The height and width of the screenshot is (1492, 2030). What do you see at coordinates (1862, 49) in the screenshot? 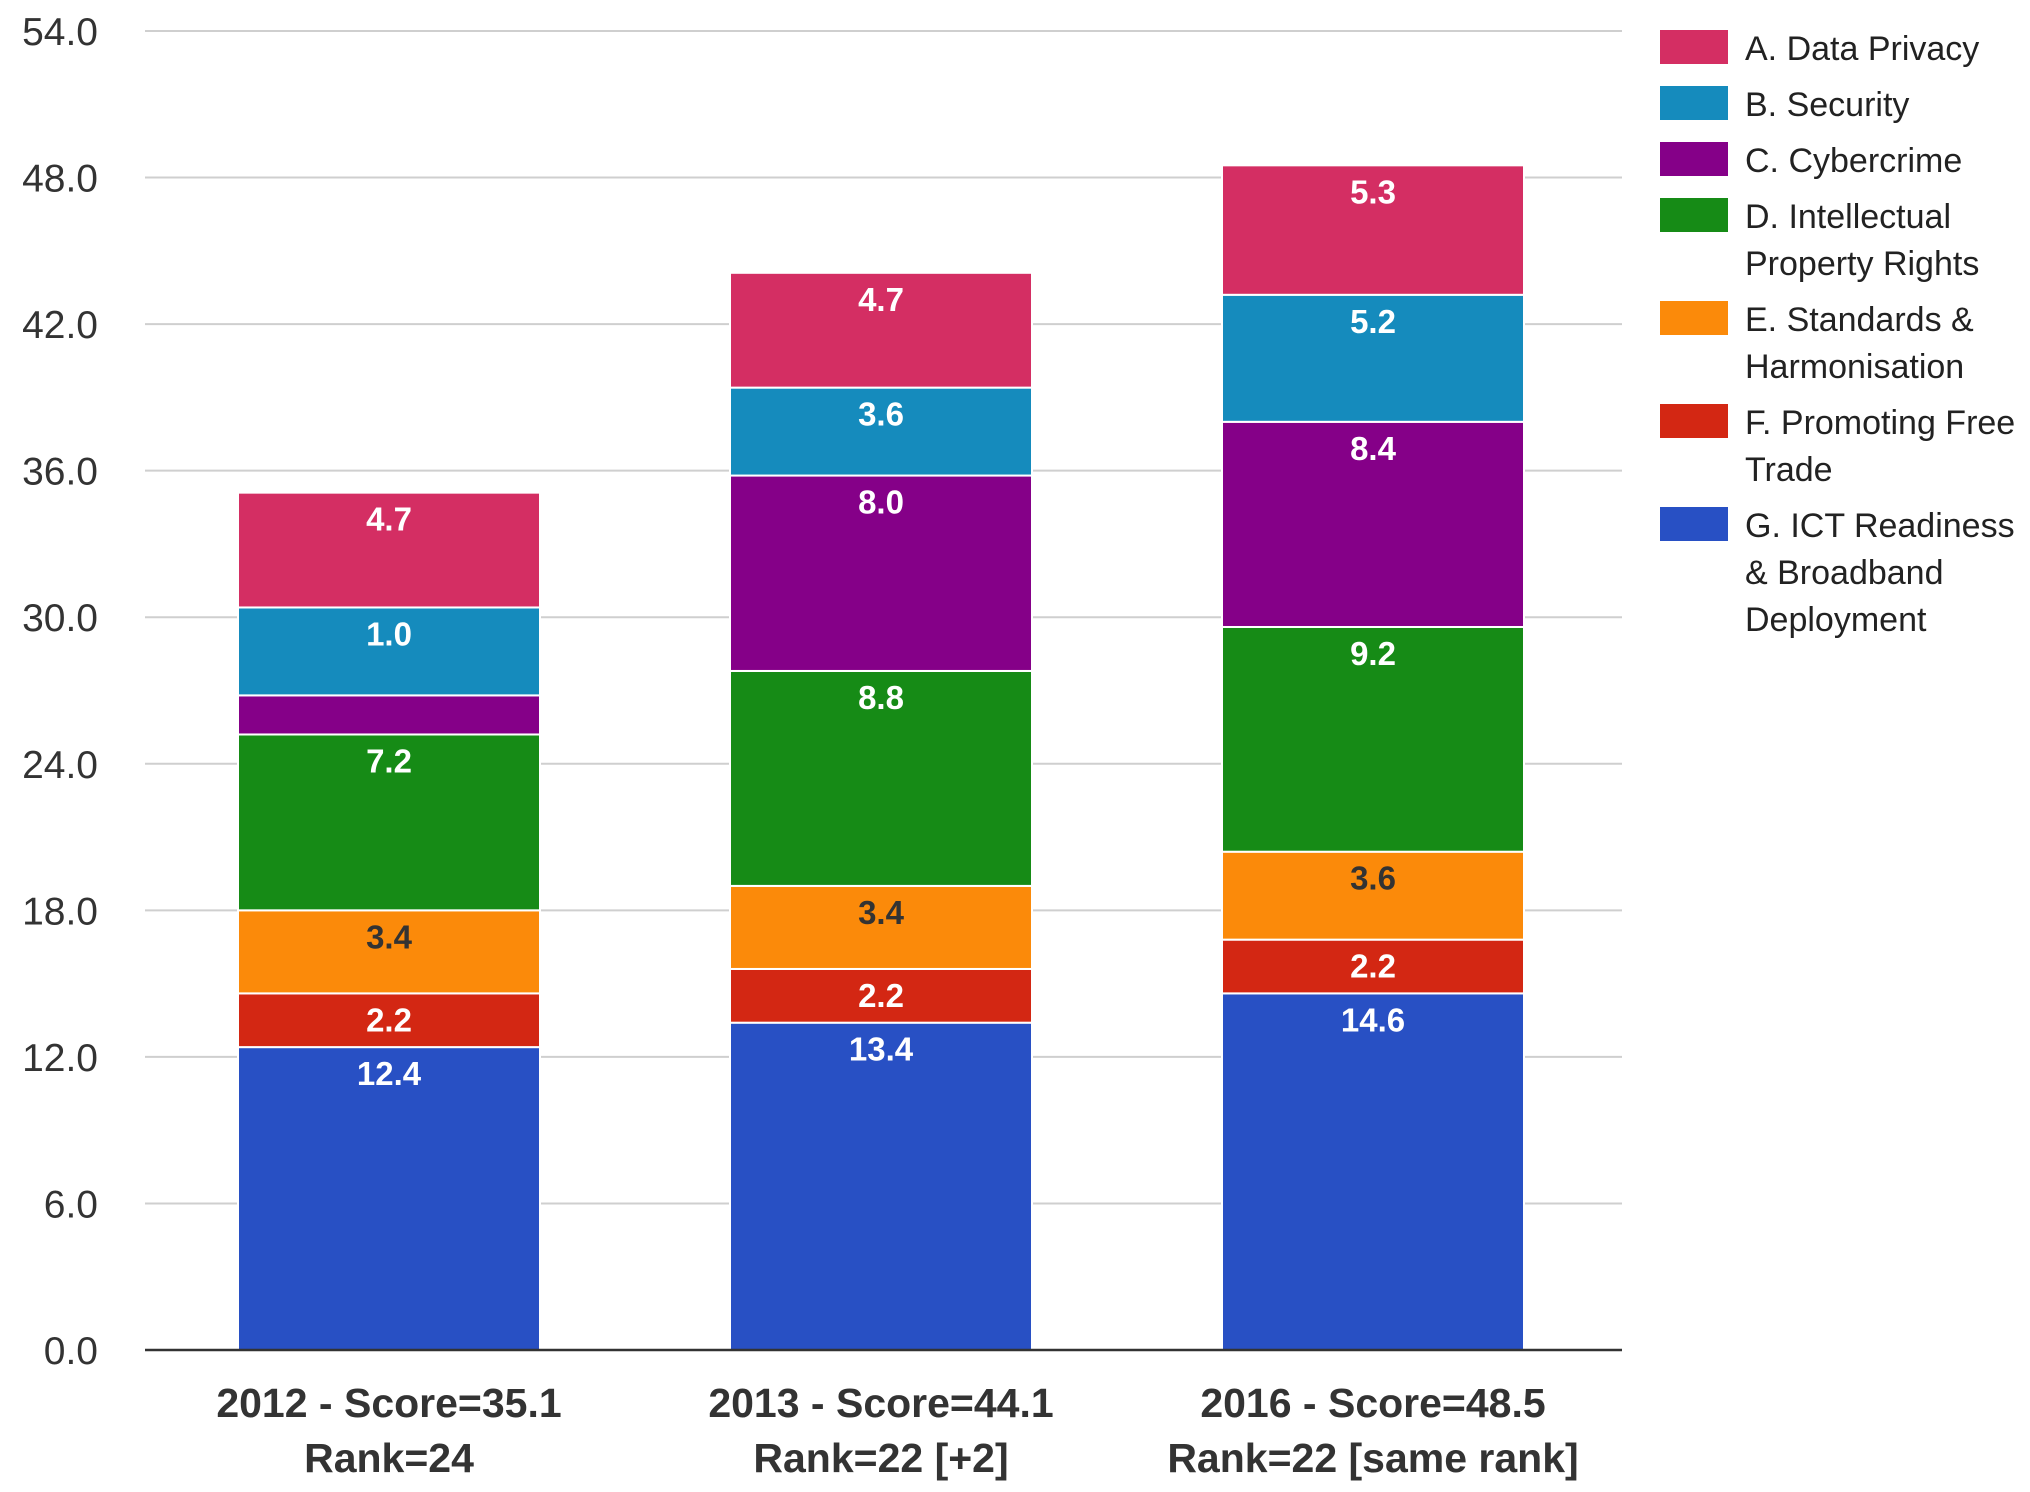
I see `legend-label: A. Data Privacy` at bounding box center [1862, 49].